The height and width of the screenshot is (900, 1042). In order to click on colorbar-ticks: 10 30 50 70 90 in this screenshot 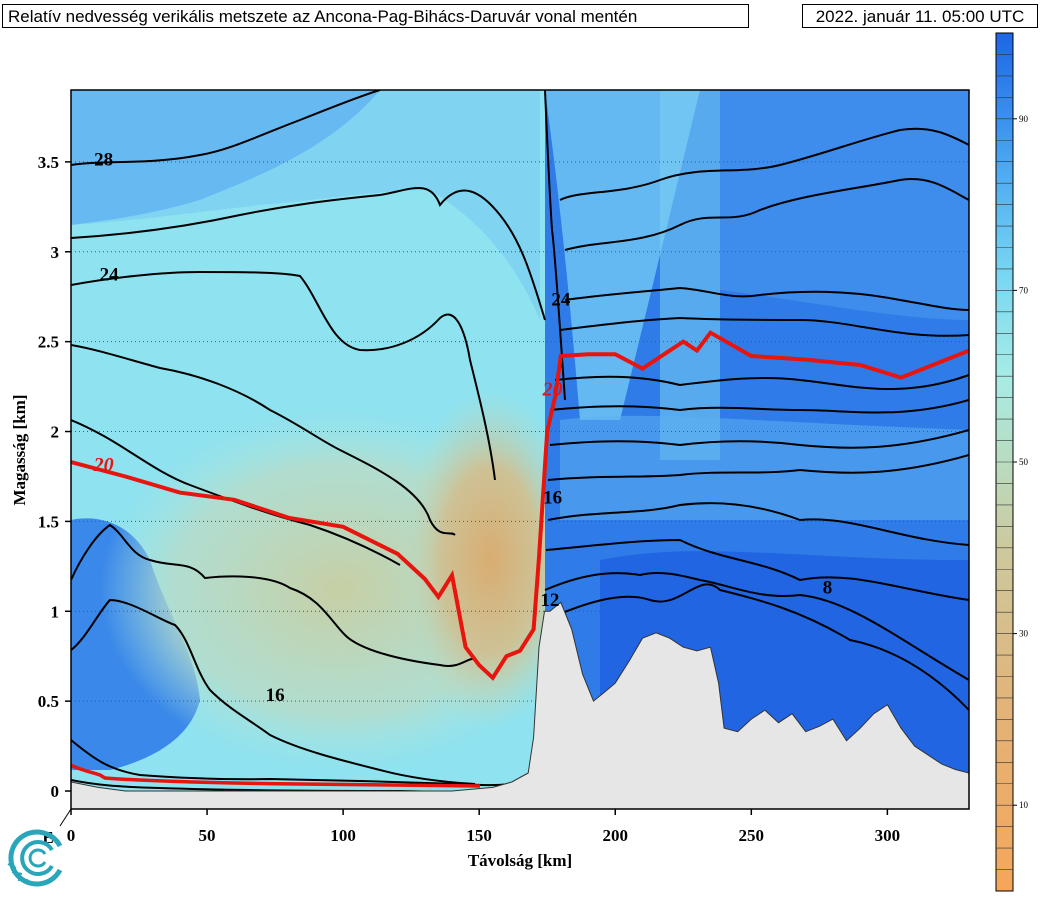, I will do `click(1021, 462)`.